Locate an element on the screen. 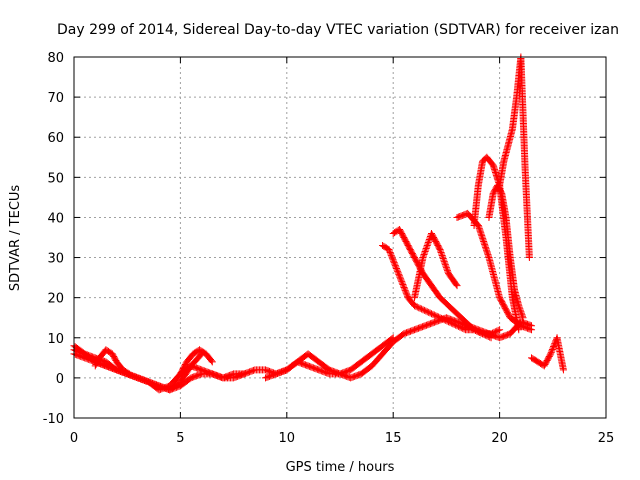  x-axis-label: GPS time / hours is located at coordinates (340, 467).